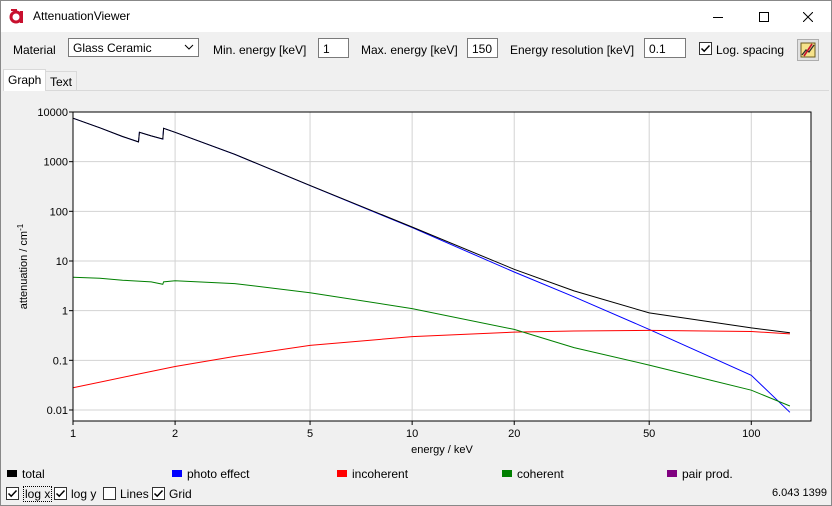 Image resolution: width=832 pixels, height=506 pixels. Describe the element at coordinates (177, 473) in the screenshot. I see `legend-swatch-photo-effect` at that location.